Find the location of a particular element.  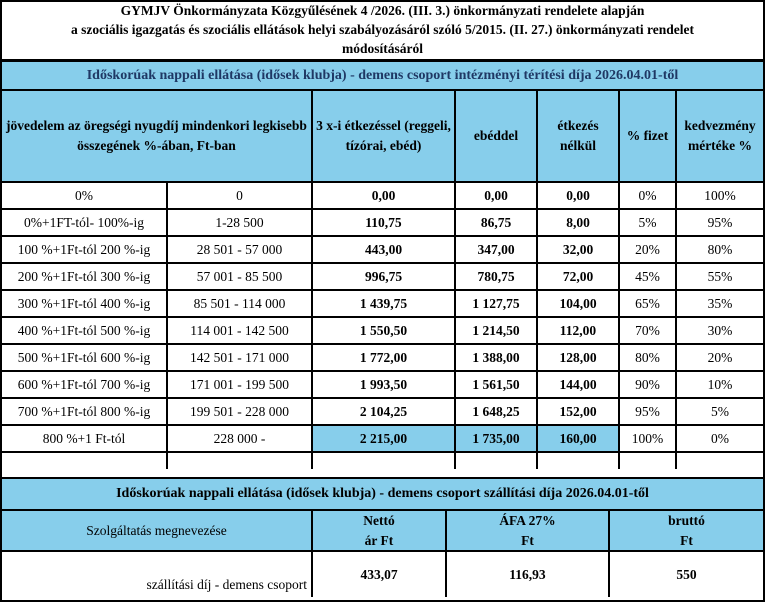

transport-header-service: Szolgáltatás megnevezése is located at coordinates (157, 531).